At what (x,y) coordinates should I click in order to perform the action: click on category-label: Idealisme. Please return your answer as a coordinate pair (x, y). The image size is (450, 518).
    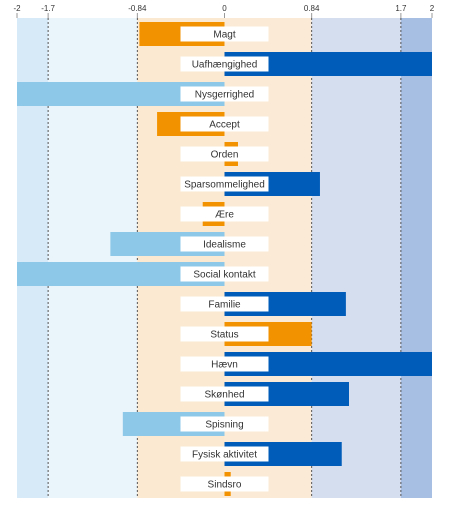
    Looking at the image, I should click on (224, 244).